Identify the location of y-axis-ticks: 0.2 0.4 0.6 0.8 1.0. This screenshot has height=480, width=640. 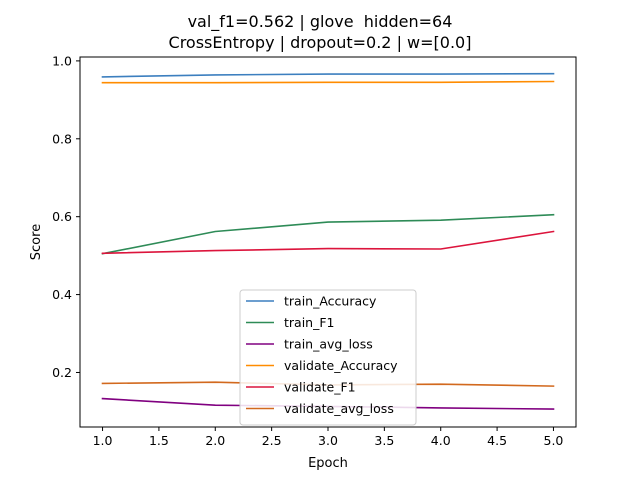
(66, 216).